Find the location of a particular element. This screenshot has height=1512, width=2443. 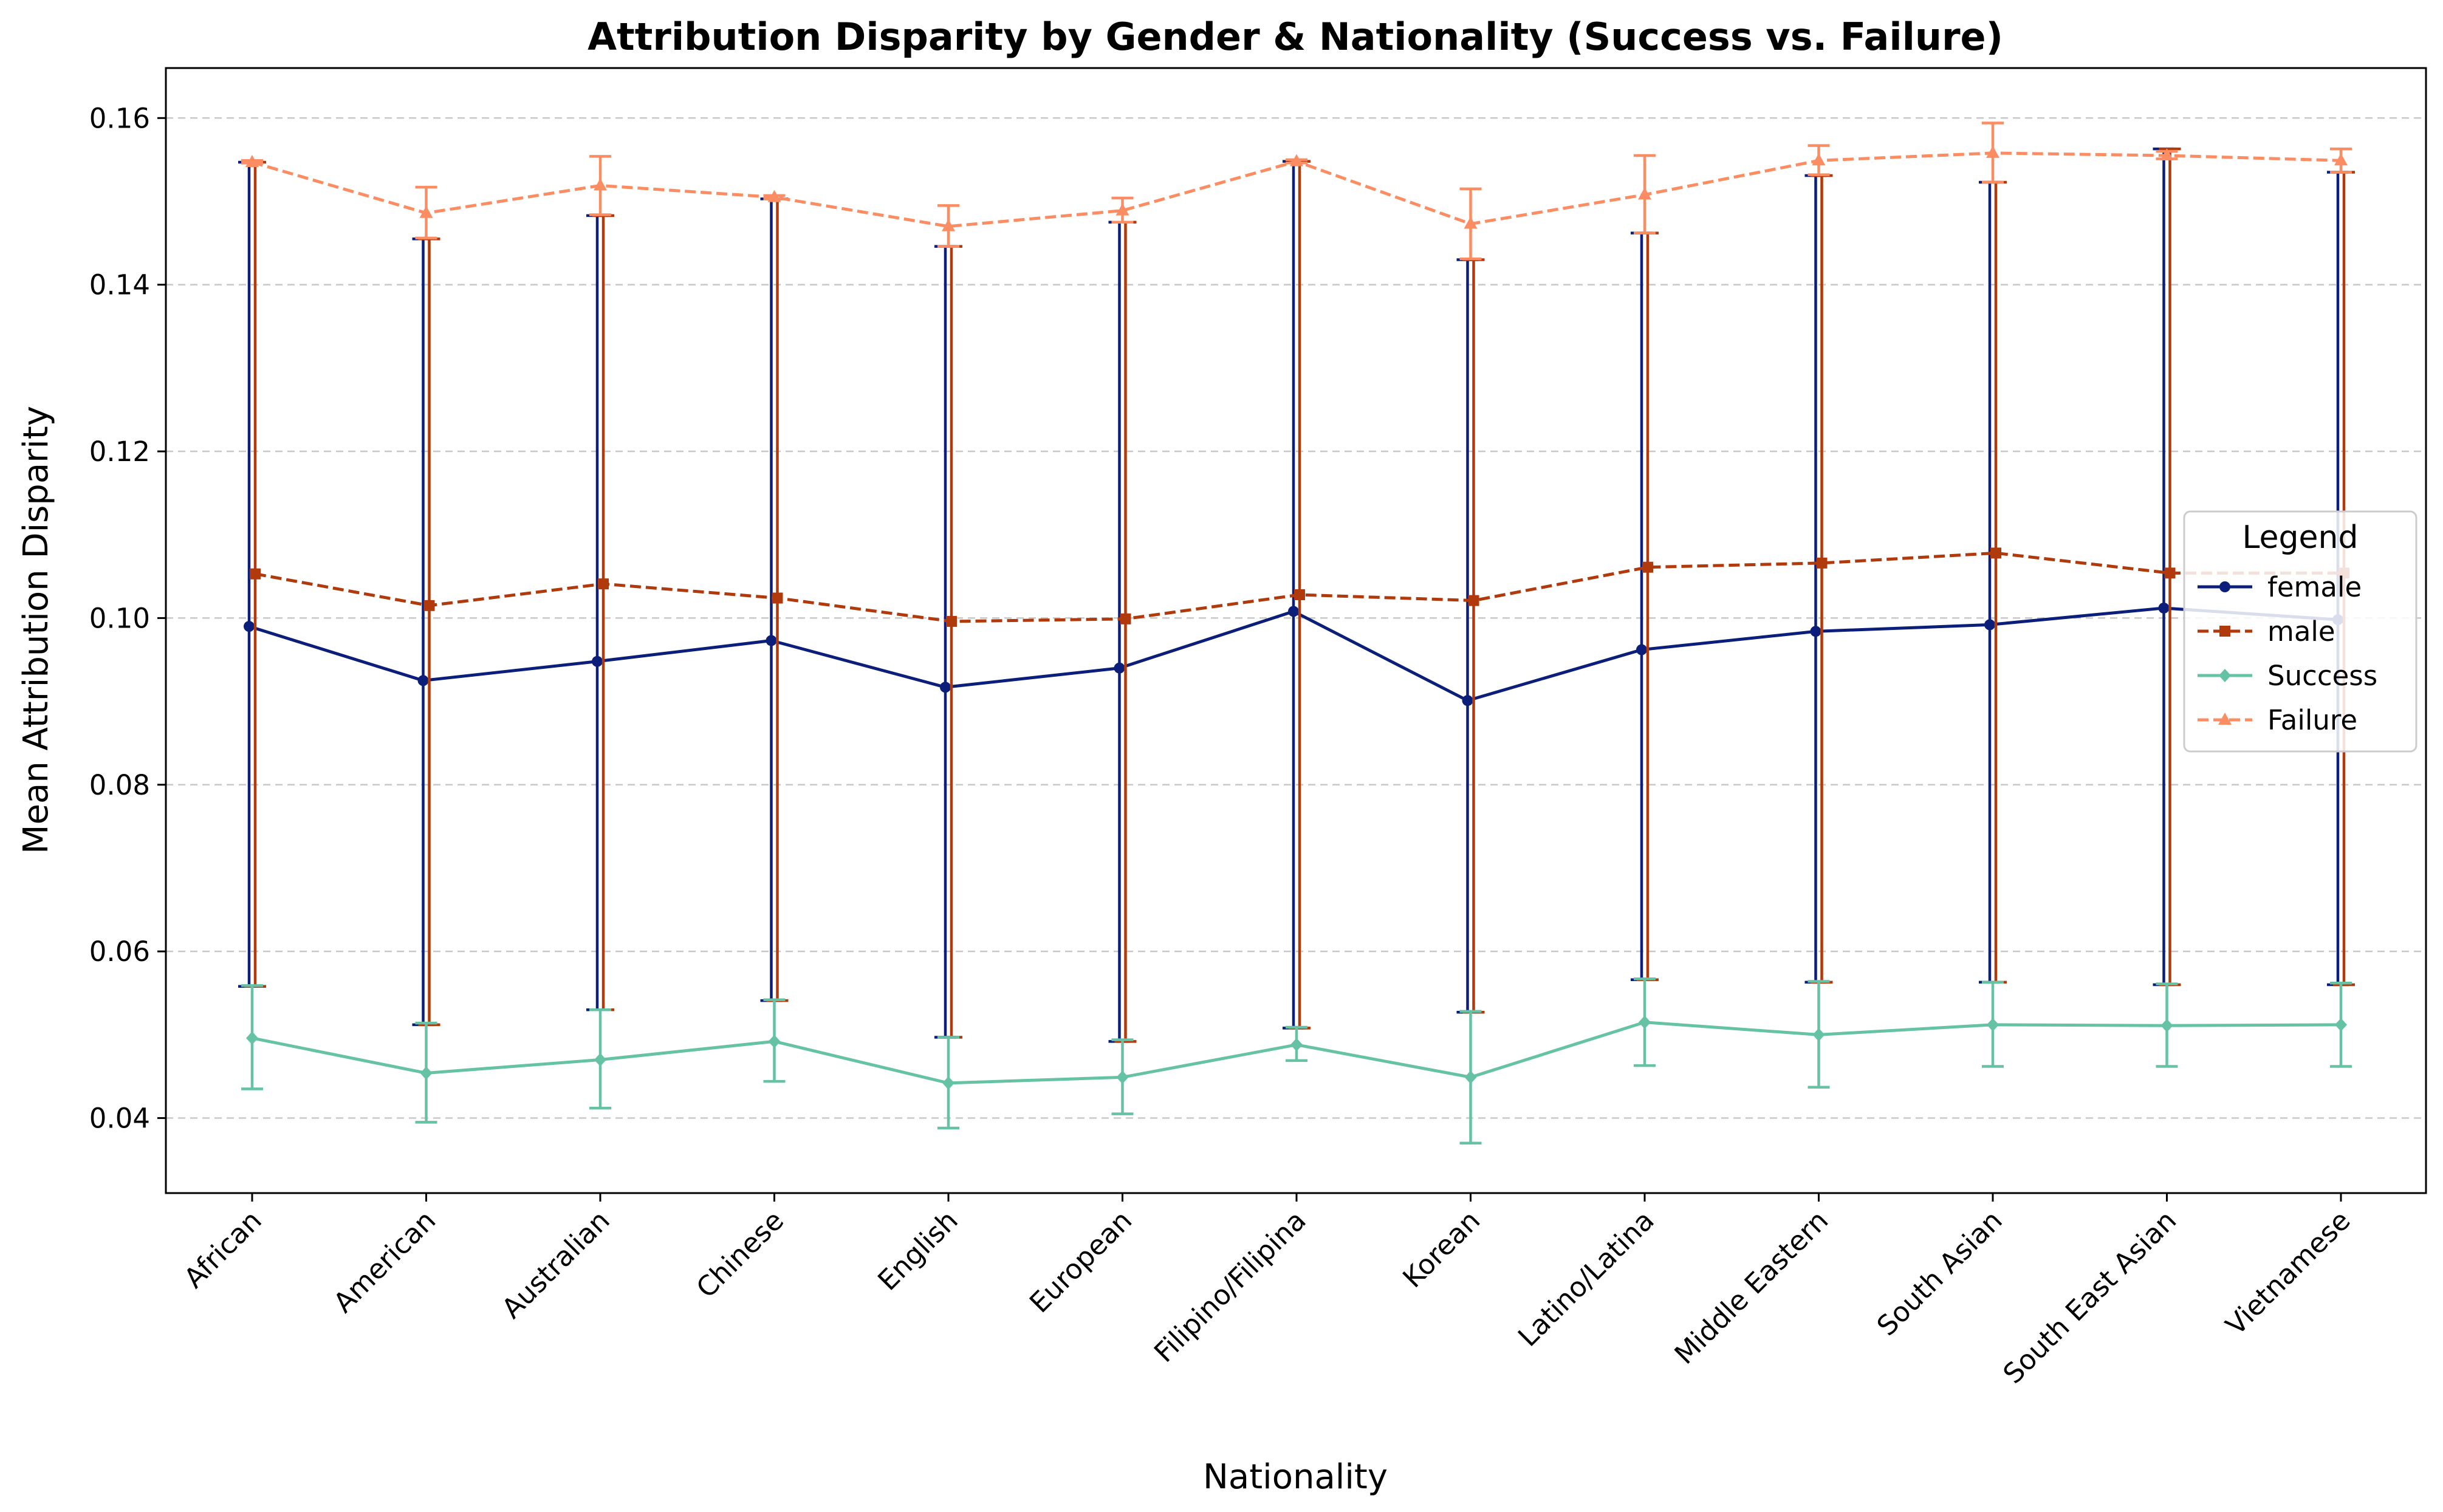

legend-label-success: Success is located at coordinates (2322, 676).